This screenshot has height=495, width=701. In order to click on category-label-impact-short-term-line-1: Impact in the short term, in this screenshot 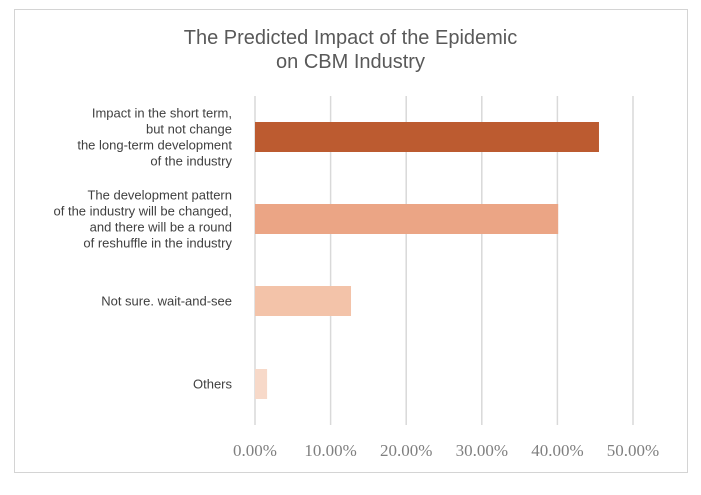, I will do `click(162, 113)`.